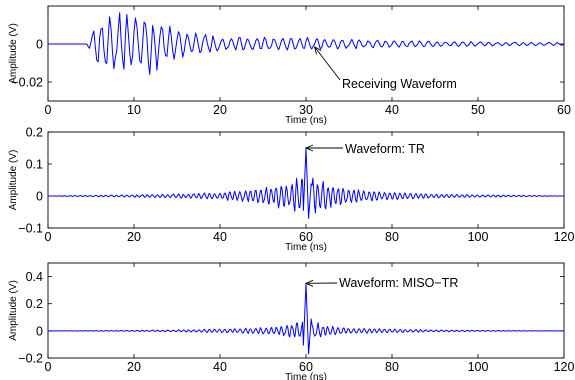 This screenshot has width=575, height=380. I want to click on y-tick-label: −0.2, so click(30, 359).